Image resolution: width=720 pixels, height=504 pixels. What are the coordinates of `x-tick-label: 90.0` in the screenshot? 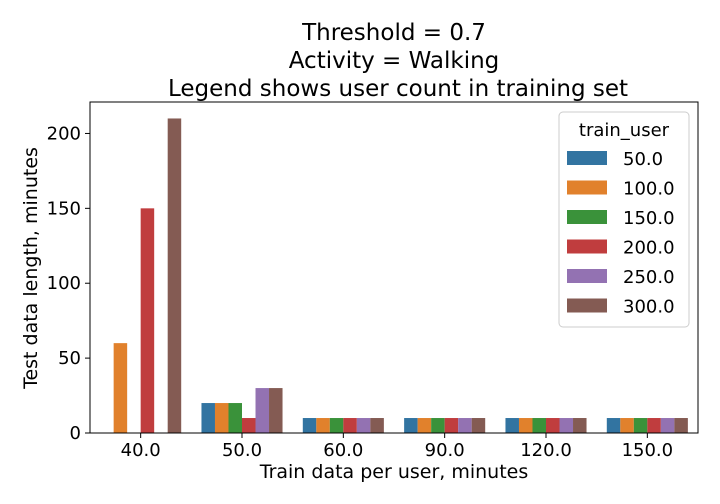 It's located at (445, 450).